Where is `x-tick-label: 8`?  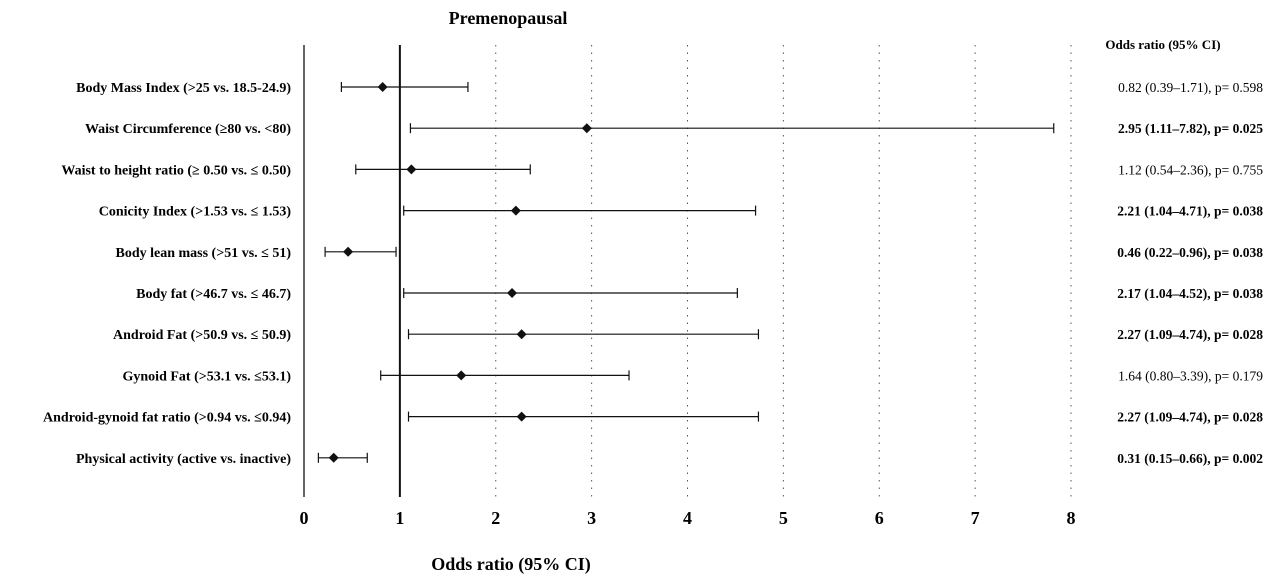
x-tick-label: 8 is located at coordinates (1071, 518).